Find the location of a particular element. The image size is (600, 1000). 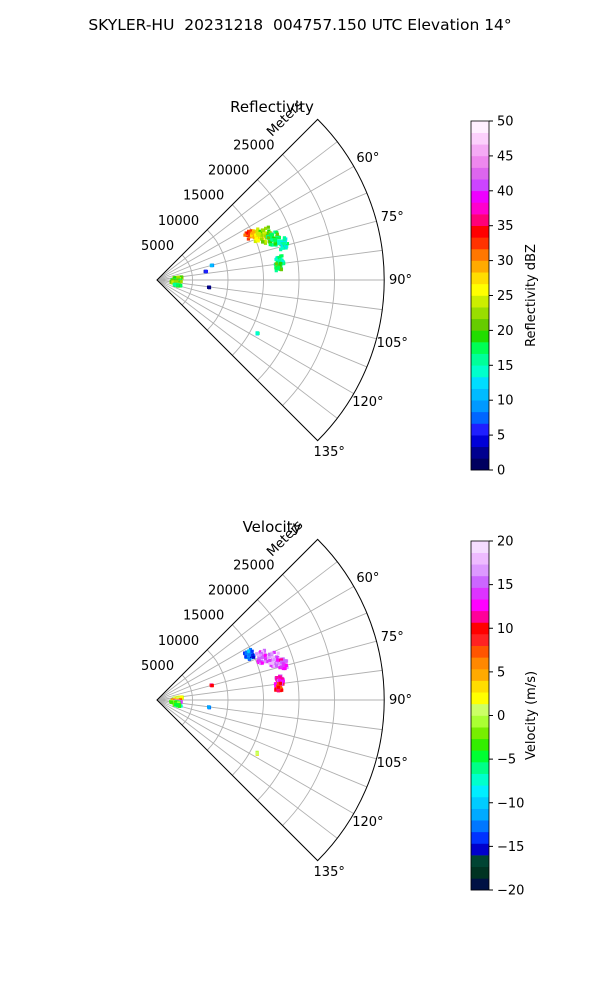

colorbar: −20 −15 −10 −5 0 5 10 15 20 Velocity (m/s) is located at coordinates (504, 717).